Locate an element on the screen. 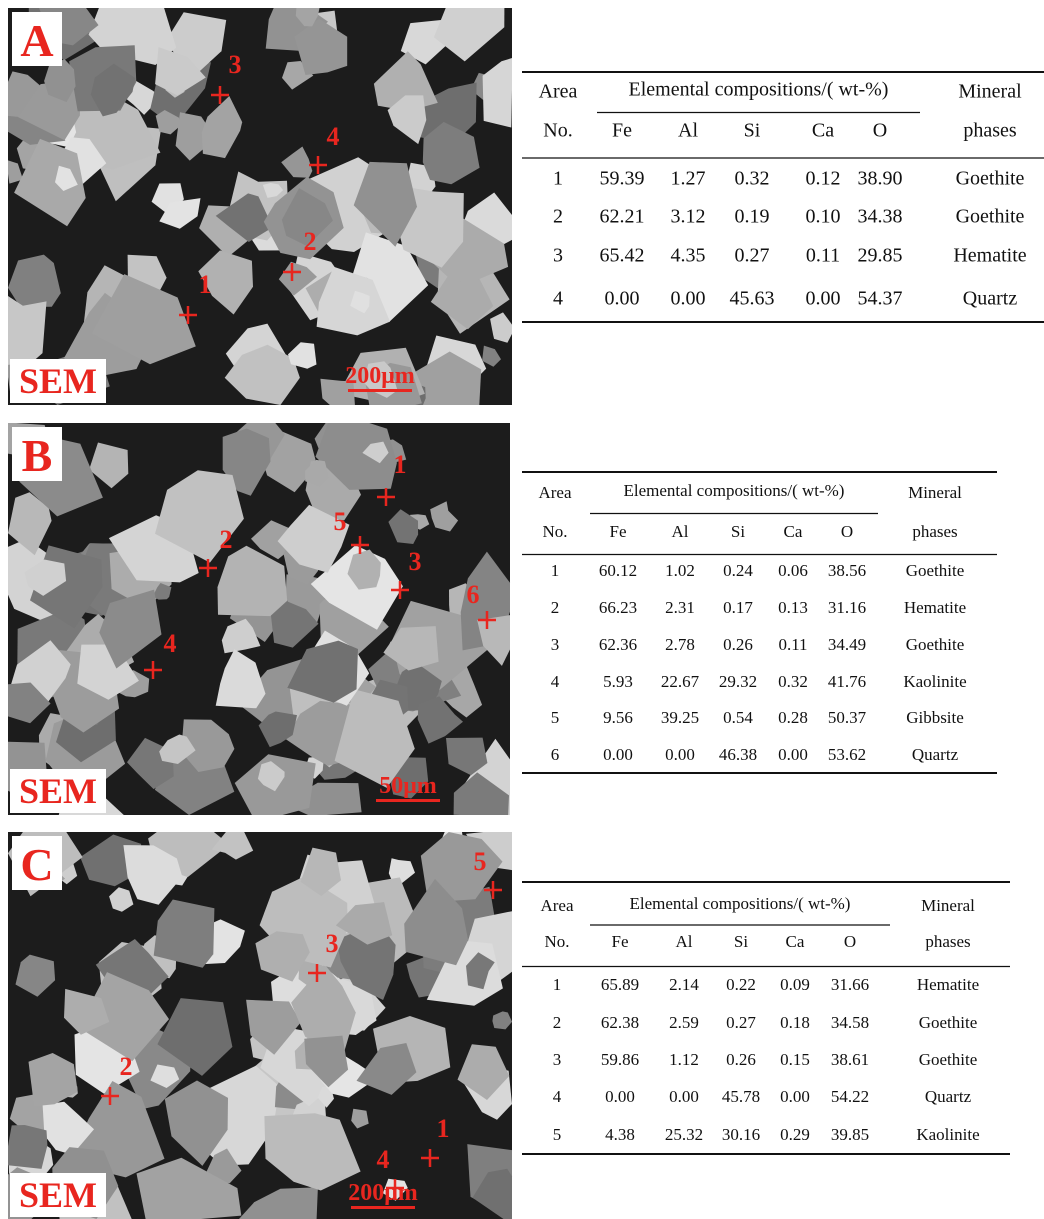 The width and height of the screenshot is (1044, 1219). header-cell: phases is located at coordinates (990, 131).